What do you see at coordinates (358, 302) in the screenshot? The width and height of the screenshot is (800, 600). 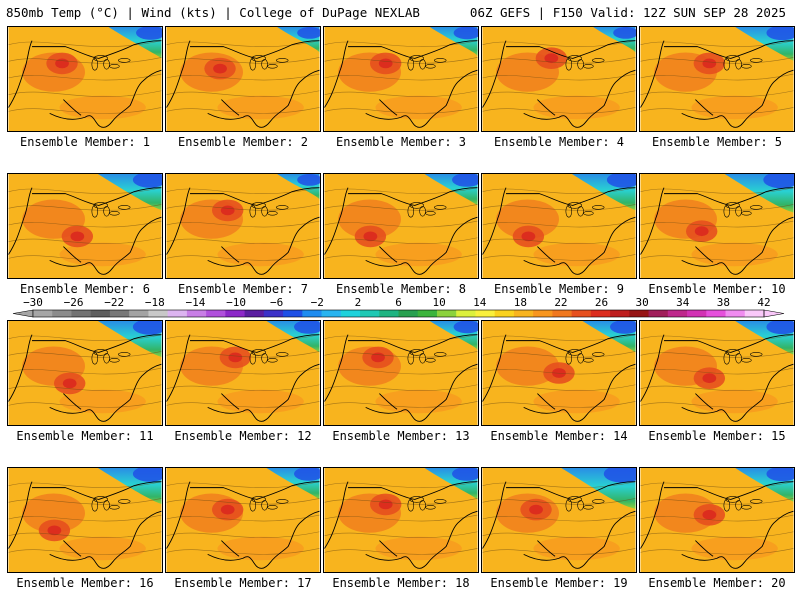 I see `colorbar-label: 2` at bounding box center [358, 302].